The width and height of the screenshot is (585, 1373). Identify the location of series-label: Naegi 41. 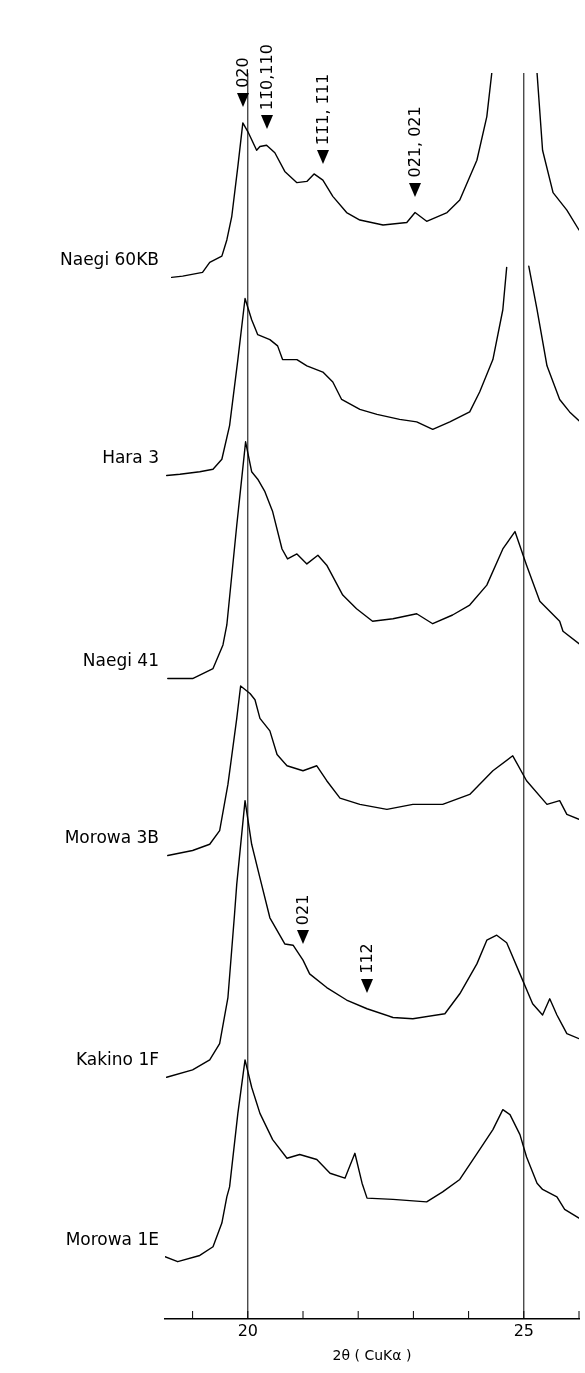
(120, 660).